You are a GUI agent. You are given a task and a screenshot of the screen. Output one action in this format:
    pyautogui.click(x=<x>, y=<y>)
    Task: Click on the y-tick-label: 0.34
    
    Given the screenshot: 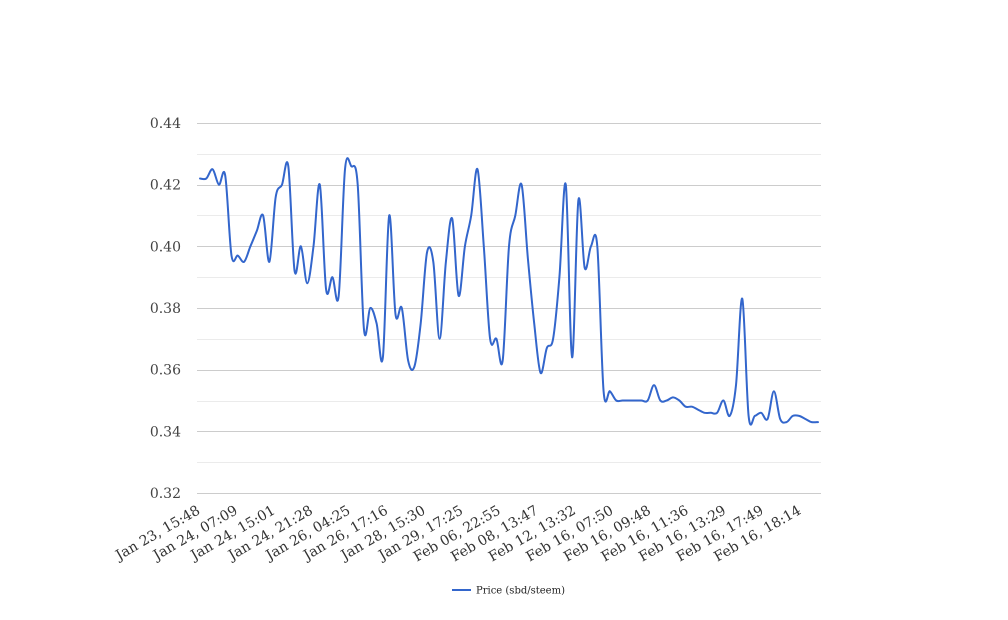 What is the action you would take?
    pyautogui.click(x=165, y=432)
    